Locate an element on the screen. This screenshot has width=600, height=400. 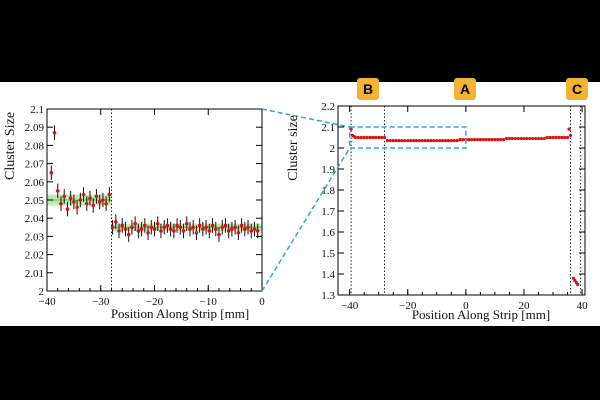
y-tick-label: 2 is located at coordinates (42, 292).